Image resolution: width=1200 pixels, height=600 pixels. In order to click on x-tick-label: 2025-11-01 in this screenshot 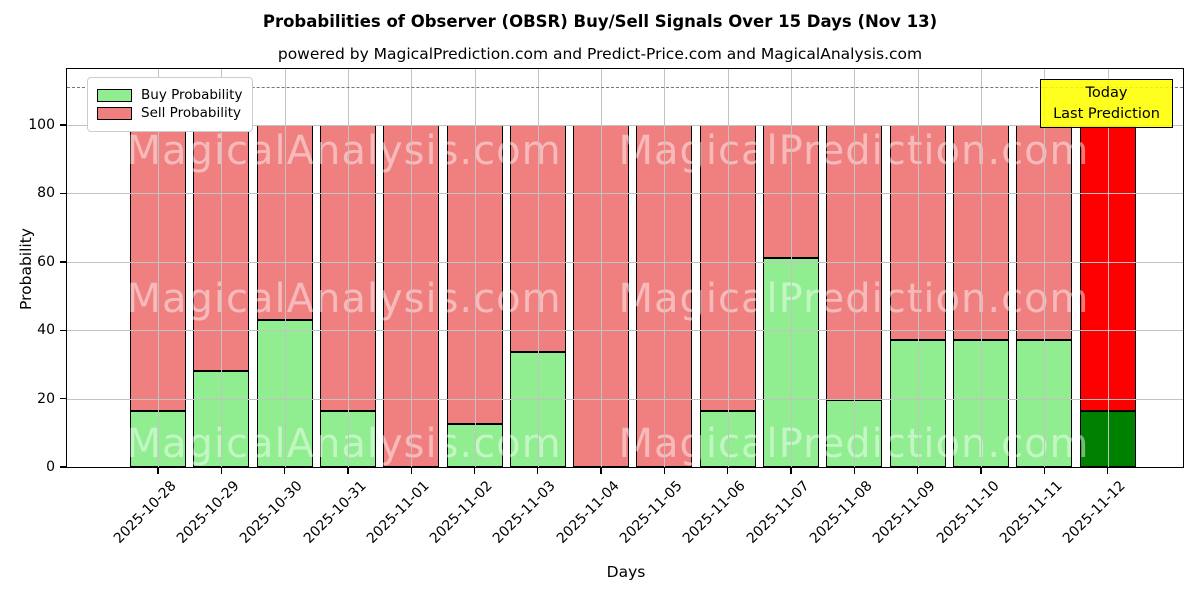, I will do `click(398, 512)`.